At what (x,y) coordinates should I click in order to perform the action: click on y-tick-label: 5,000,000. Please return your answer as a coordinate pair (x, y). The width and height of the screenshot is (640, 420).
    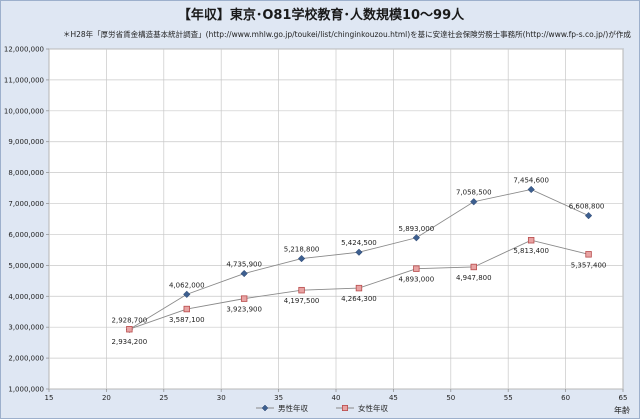
    Looking at the image, I should click on (26, 266).